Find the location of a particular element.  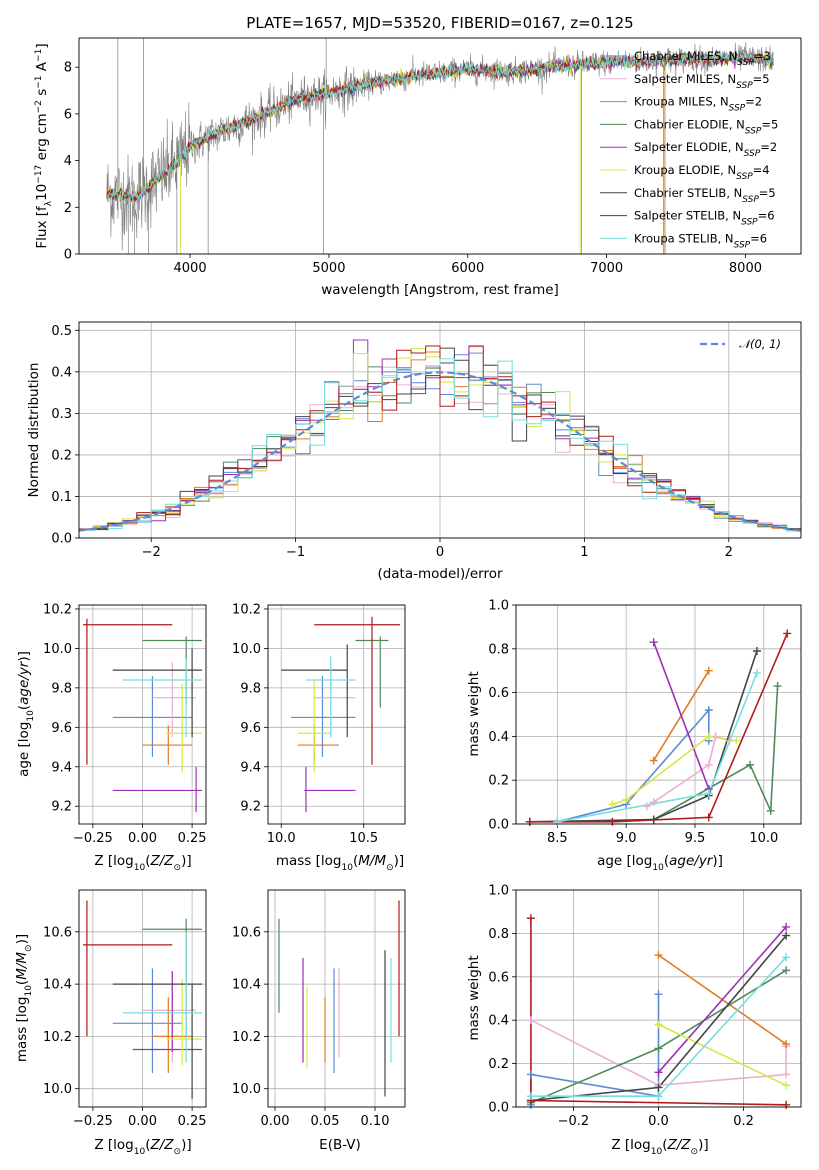

age-vs-mass-axes: 10.0 10.5 9.2 9.4 9.6 9.8 10.0 10.2 is located at coordinates (319, 724).